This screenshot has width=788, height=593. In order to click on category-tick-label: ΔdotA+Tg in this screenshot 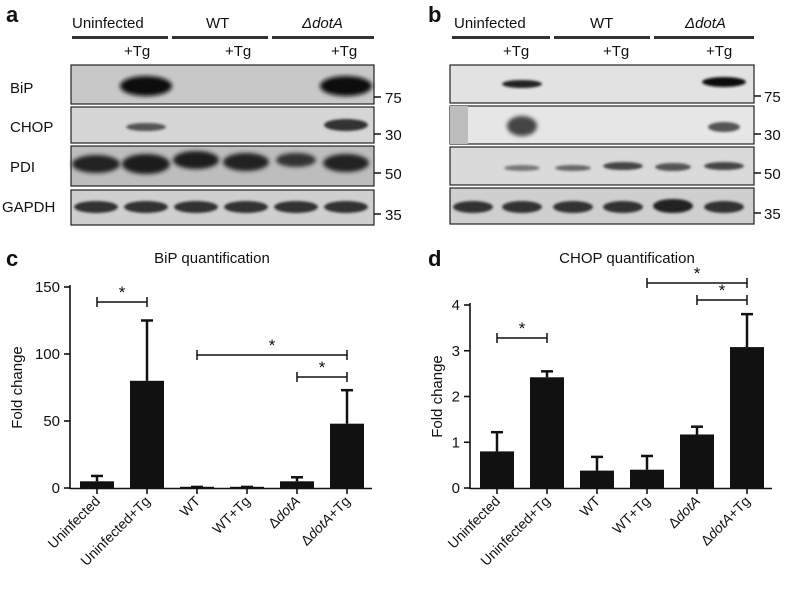, I will do `click(725, 521)`.